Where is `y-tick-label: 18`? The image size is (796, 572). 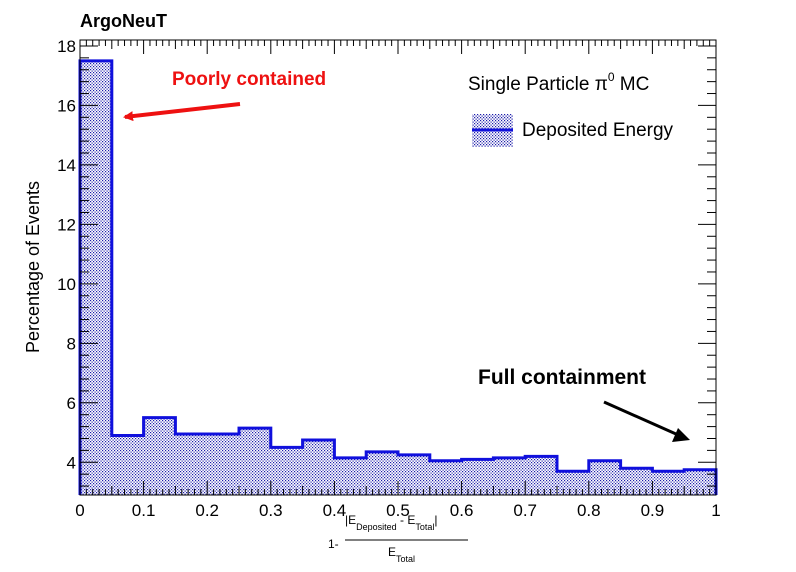
y-tick-label: 18 is located at coordinates (66, 46).